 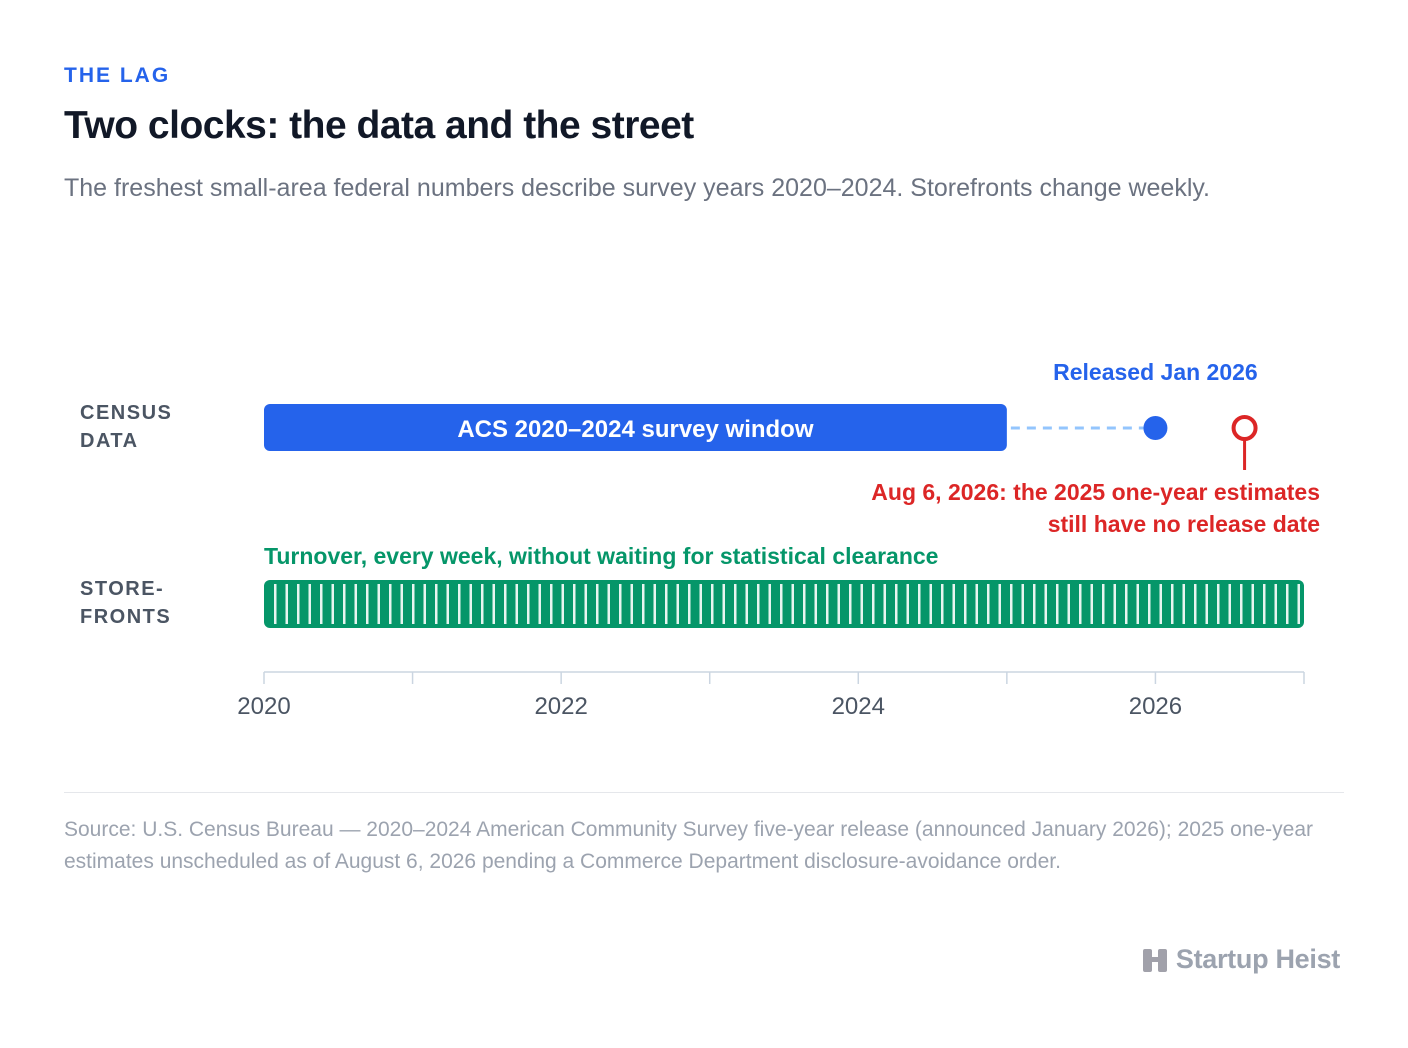 What do you see at coordinates (1155, 428) in the screenshot?
I see `release-marker` at bounding box center [1155, 428].